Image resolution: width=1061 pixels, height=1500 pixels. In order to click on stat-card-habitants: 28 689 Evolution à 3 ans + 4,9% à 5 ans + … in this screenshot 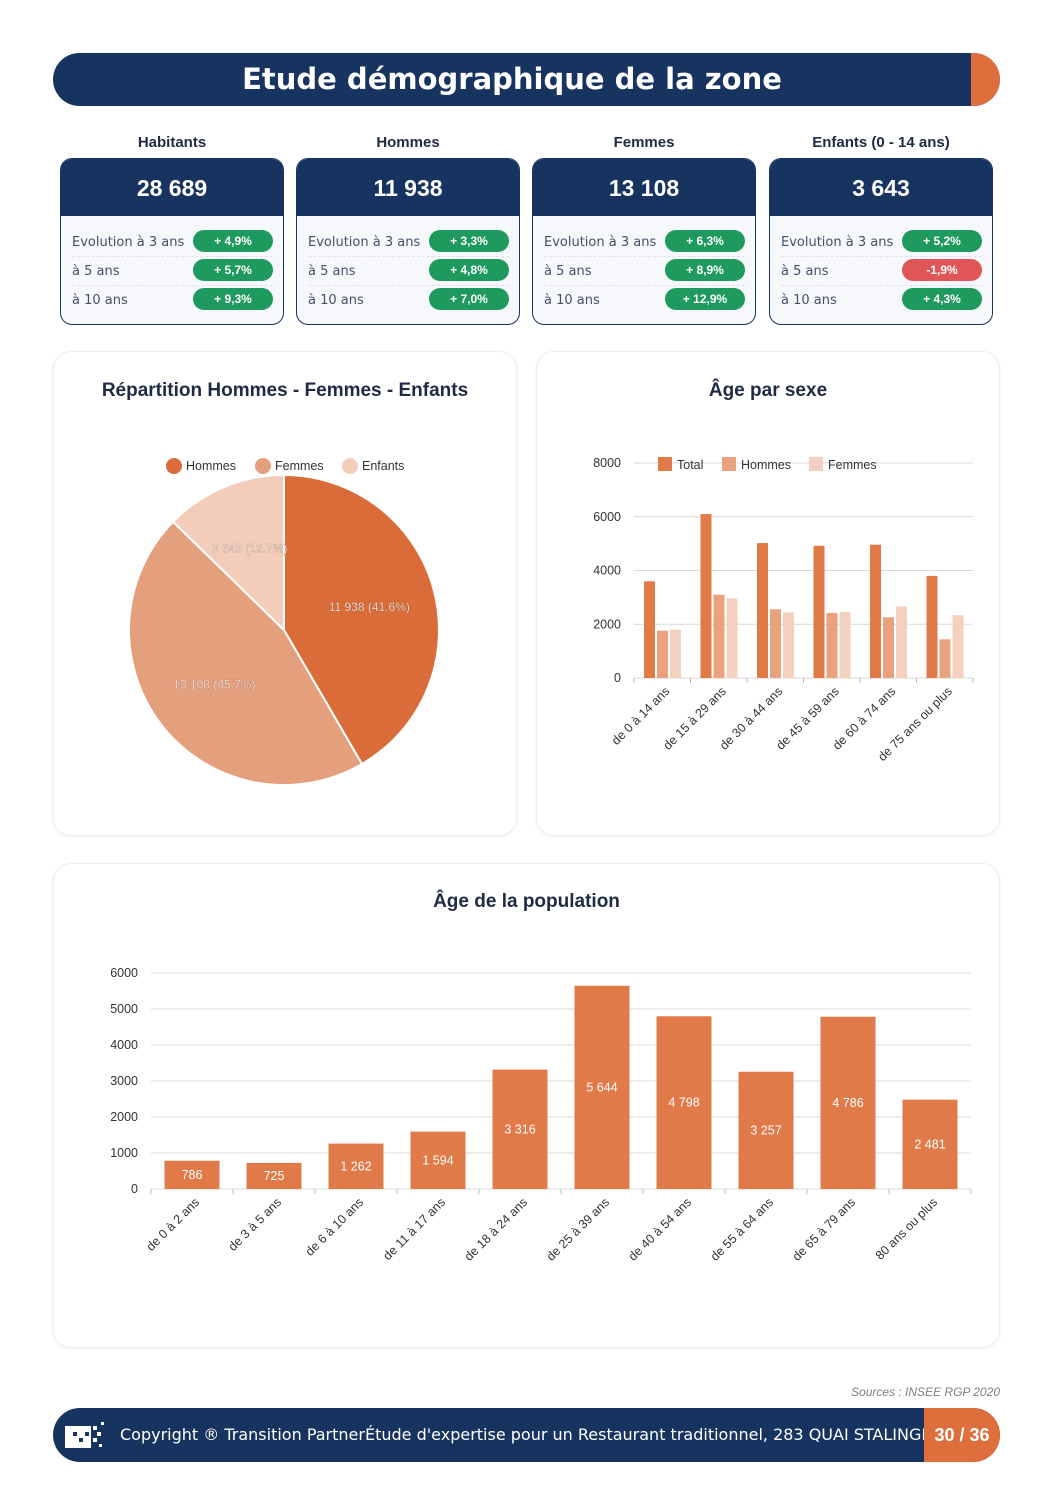, I will do `click(172, 241)`.